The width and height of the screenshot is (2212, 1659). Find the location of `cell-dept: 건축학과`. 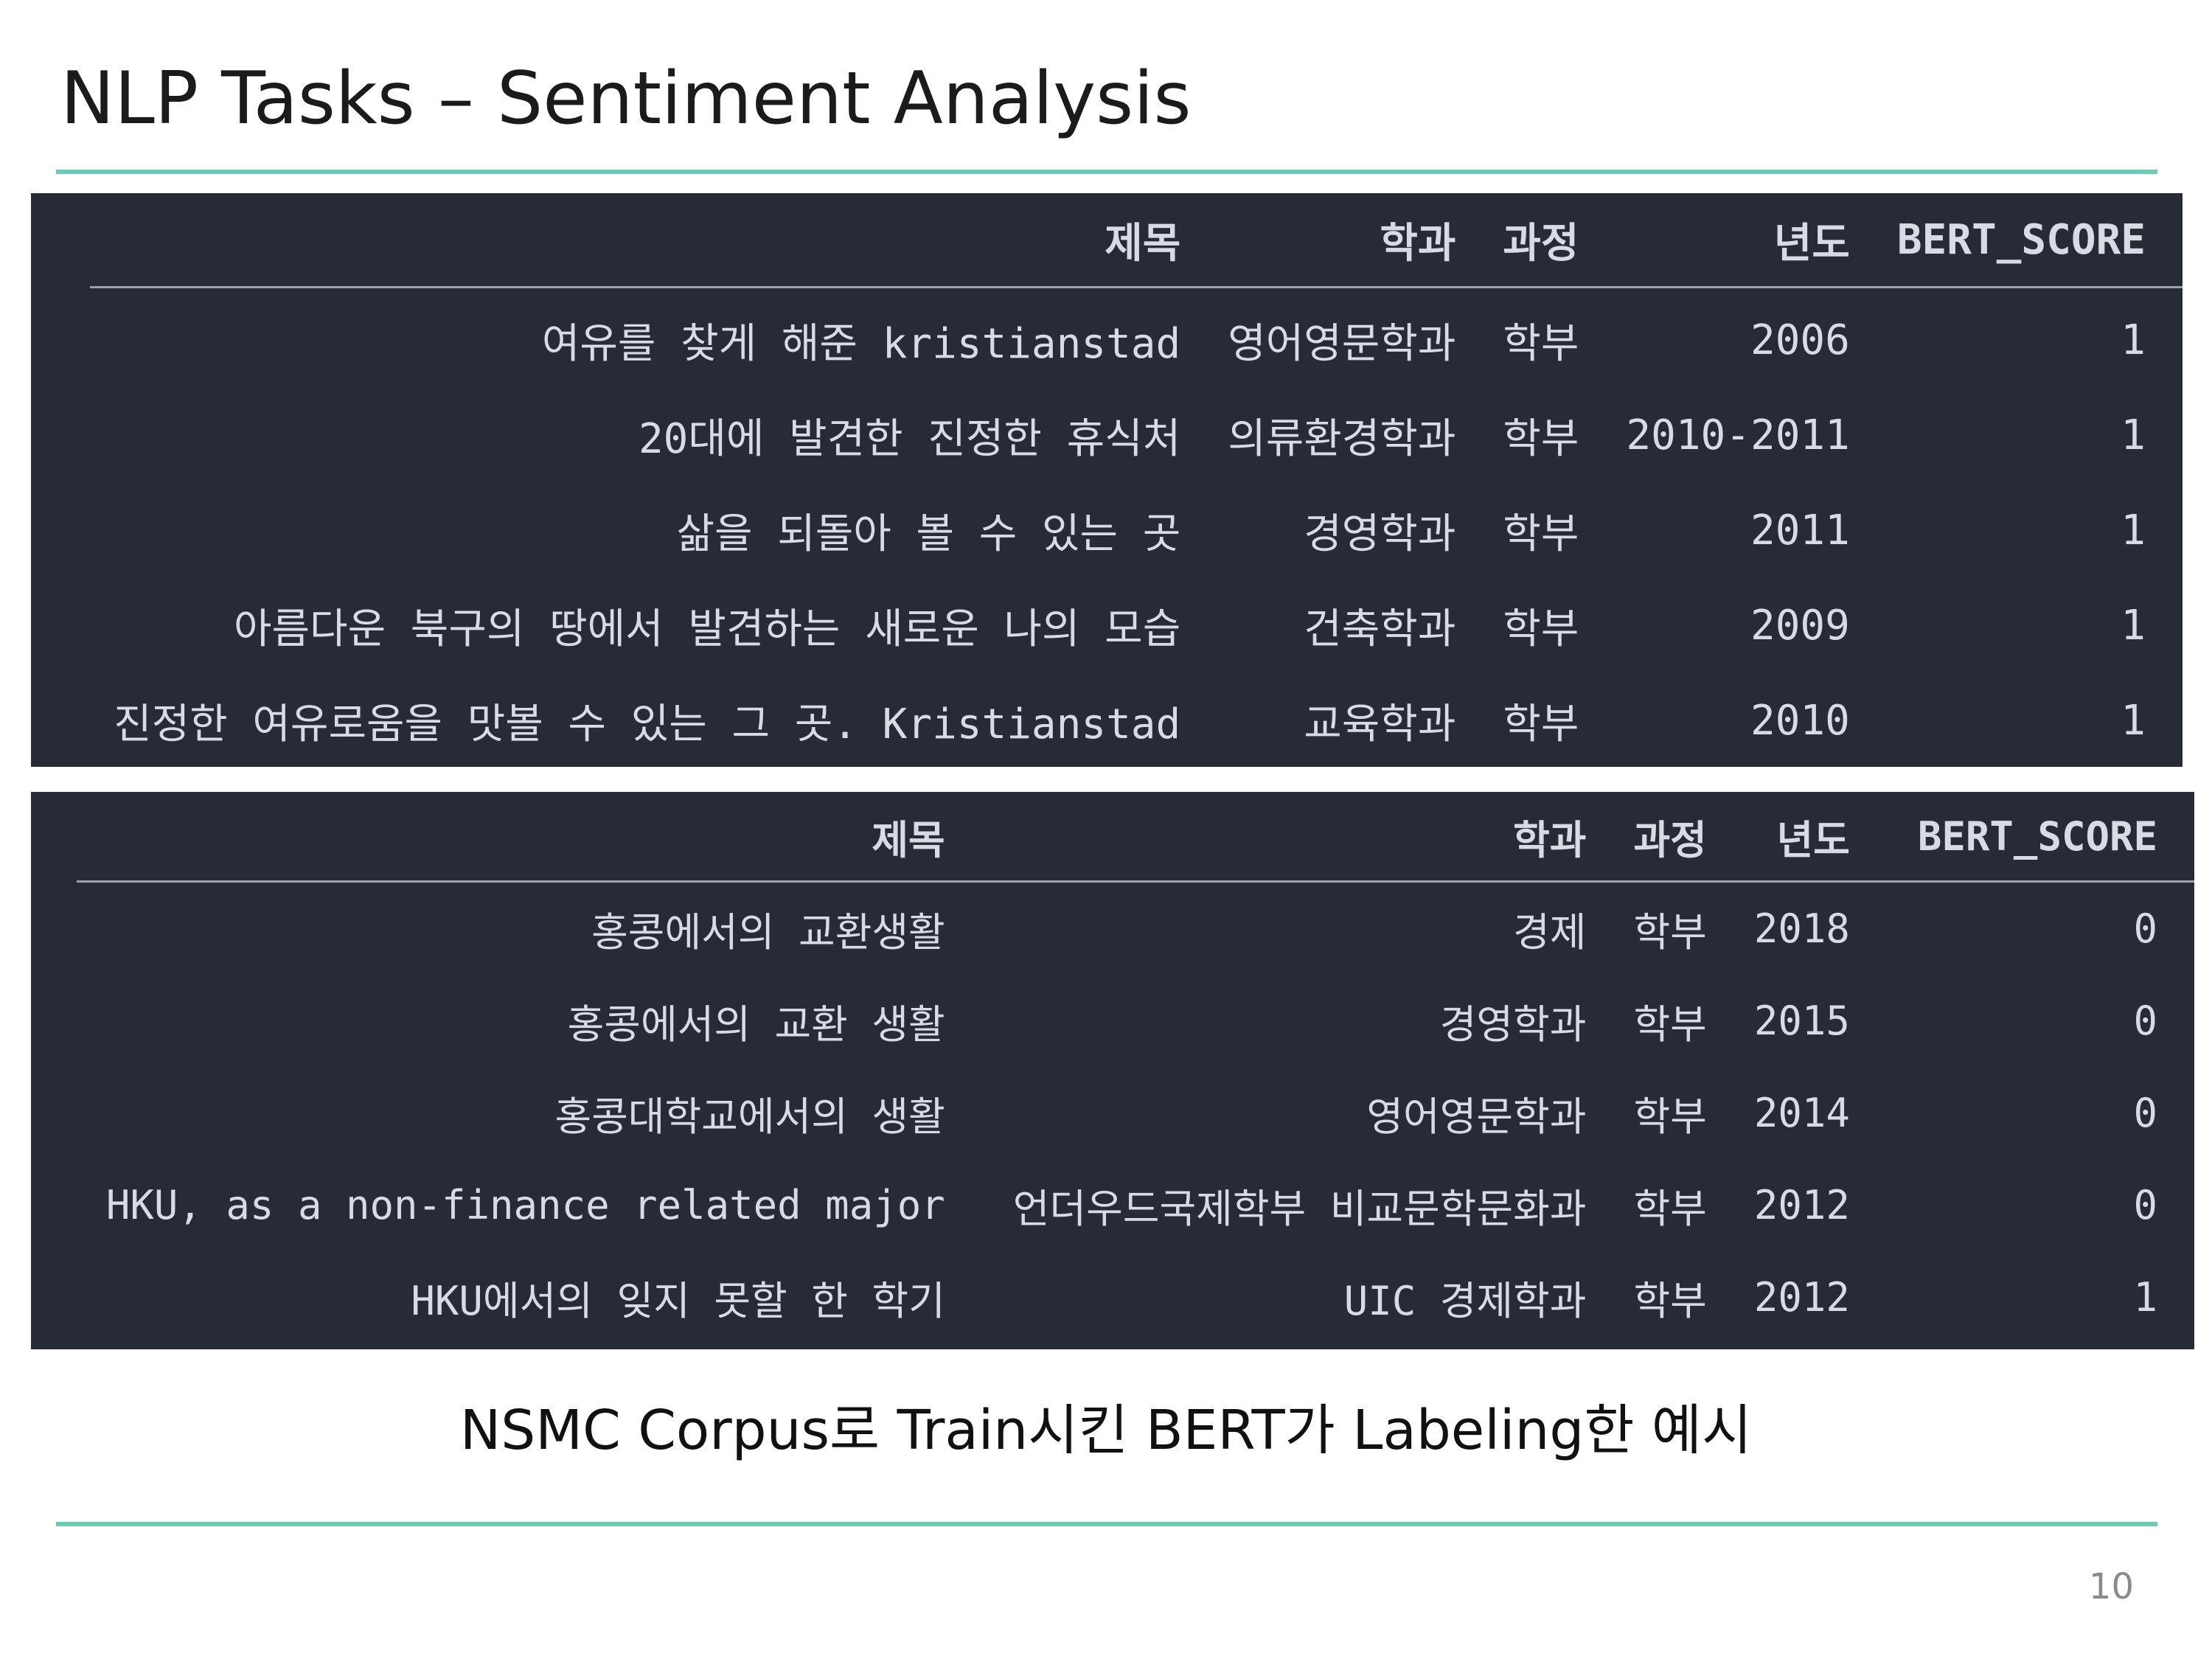

cell-dept: 건축학과 is located at coordinates (1380, 629).